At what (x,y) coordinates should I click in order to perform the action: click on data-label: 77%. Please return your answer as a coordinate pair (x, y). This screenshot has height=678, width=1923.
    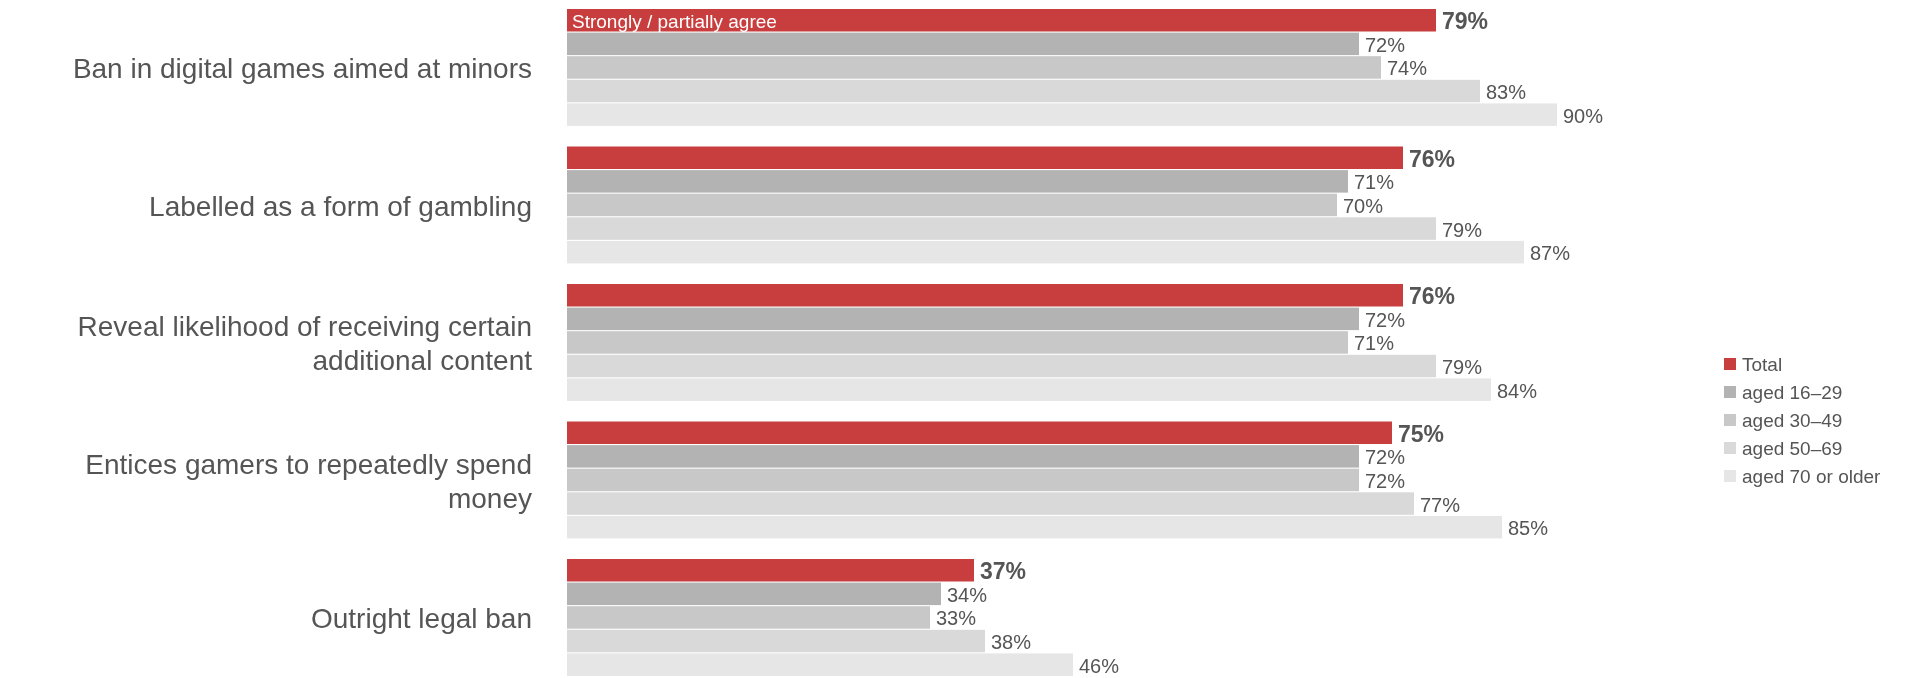
    Looking at the image, I should click on (1440, 504).